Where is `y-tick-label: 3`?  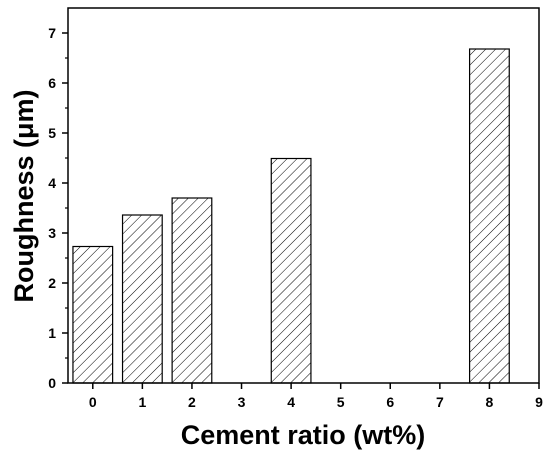 y-tick-label: 3 is located at coordinates (52, 233).